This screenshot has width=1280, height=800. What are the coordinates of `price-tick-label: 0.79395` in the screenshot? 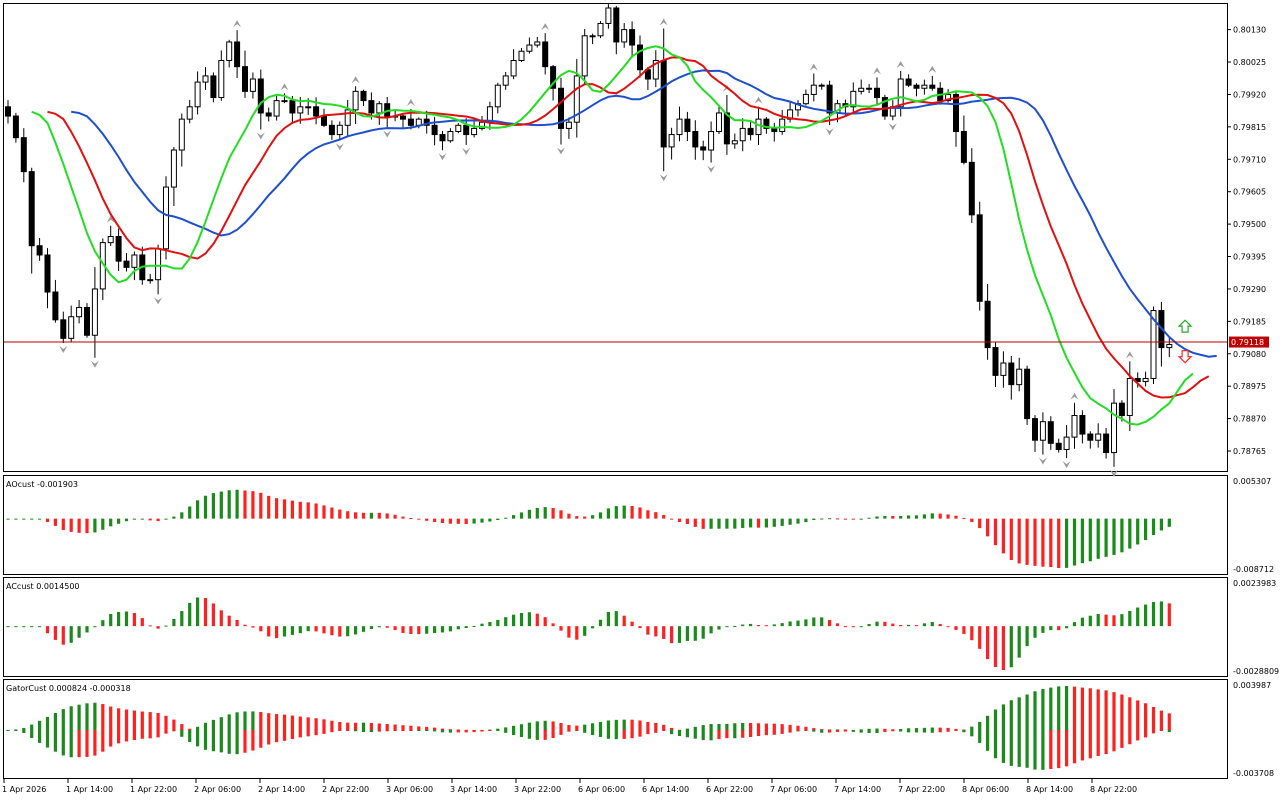 It's located at (1249, 257).